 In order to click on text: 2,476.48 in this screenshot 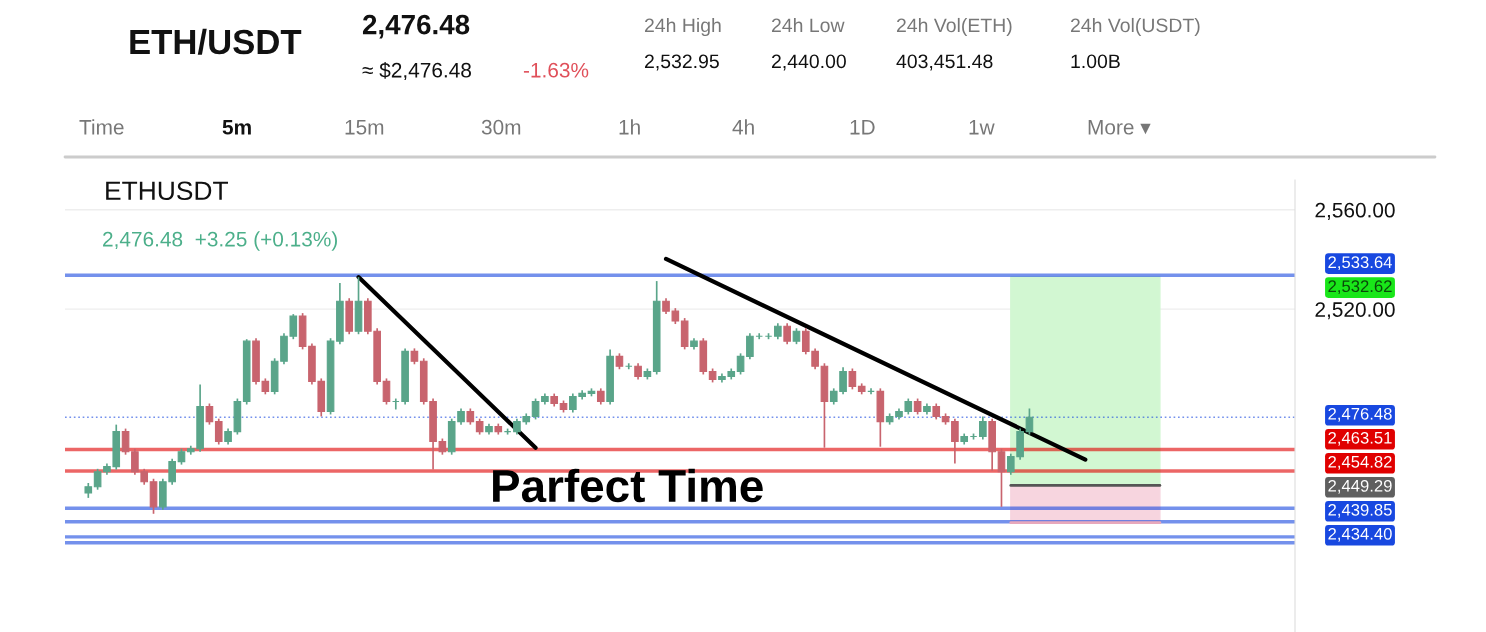, I will do `click(416, 26)`.